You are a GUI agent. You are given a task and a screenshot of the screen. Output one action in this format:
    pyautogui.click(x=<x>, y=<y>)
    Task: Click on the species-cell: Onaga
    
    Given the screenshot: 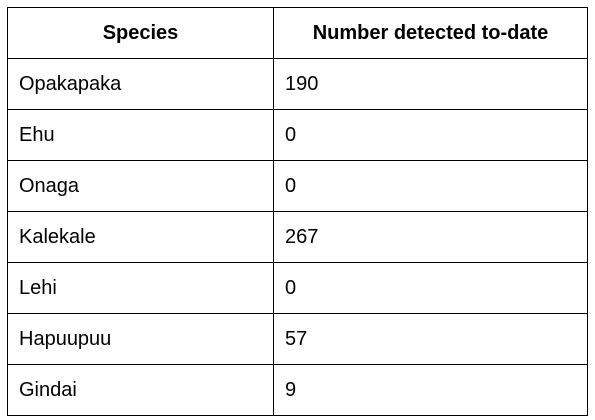 What is the action you would take?
    pyautogui.click(x=140, y=186)
    